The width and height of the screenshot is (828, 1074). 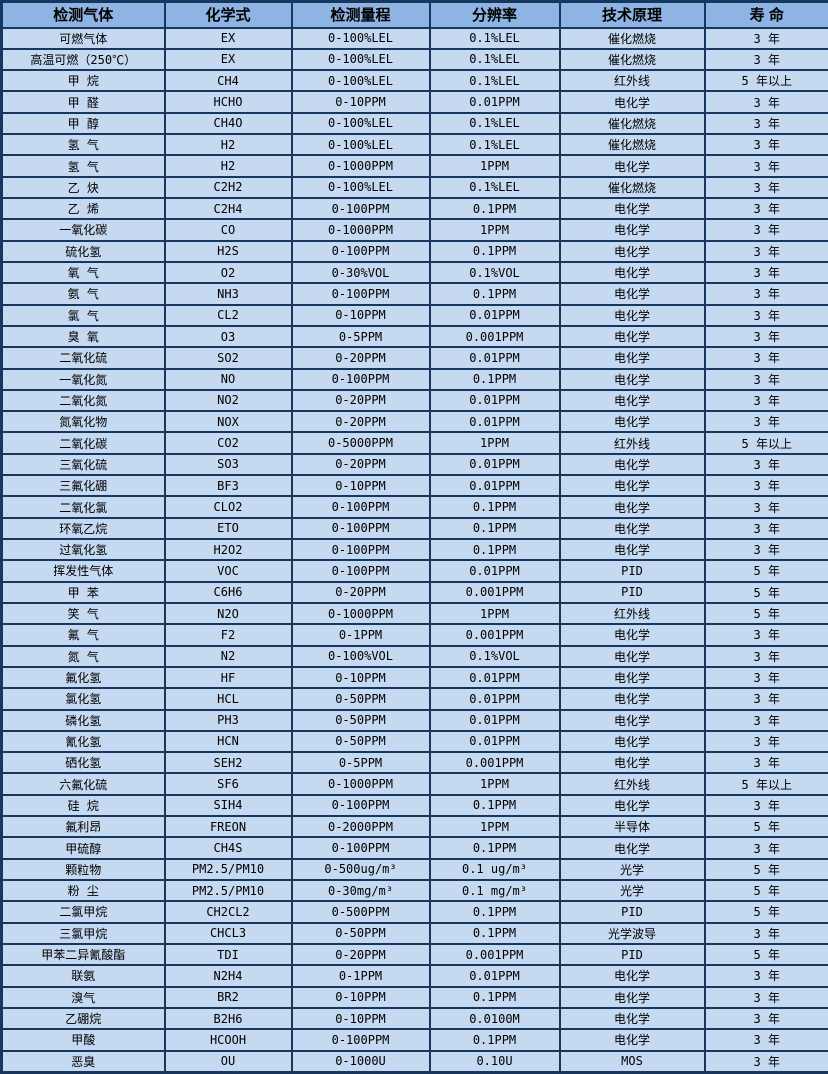 What do you see at coordinates (83, 123) in the screenshot?
I see `cell-gas-name: 甲 醇` at bounding box center [83, 123].